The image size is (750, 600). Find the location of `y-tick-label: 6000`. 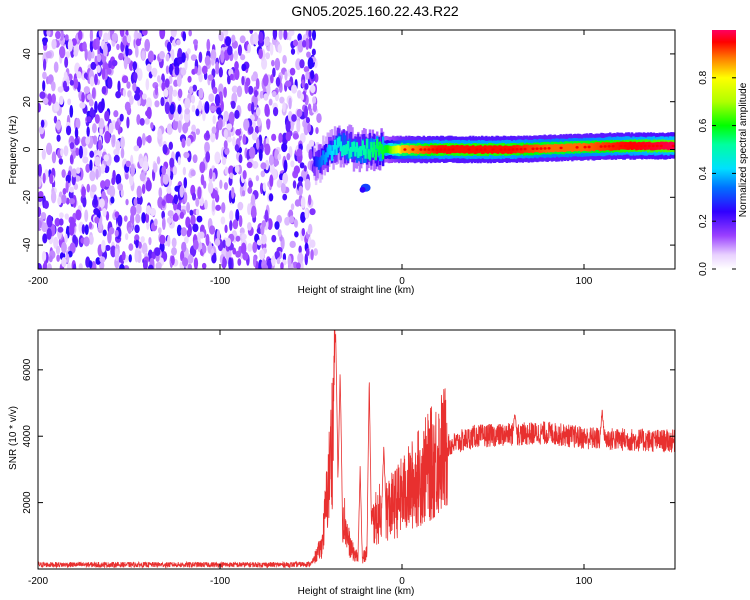

y-tick-label: 6000 is located at coordinates (27, 369).